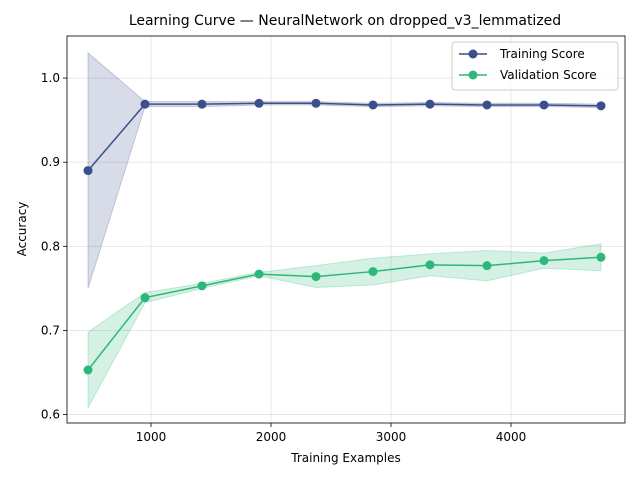 The height and width of the screenshot is (480, 640). What do you see at coordinates (151, 437) in the screenshot?
I see `x-tick-label: 1000` at bounding box center [151, 437].